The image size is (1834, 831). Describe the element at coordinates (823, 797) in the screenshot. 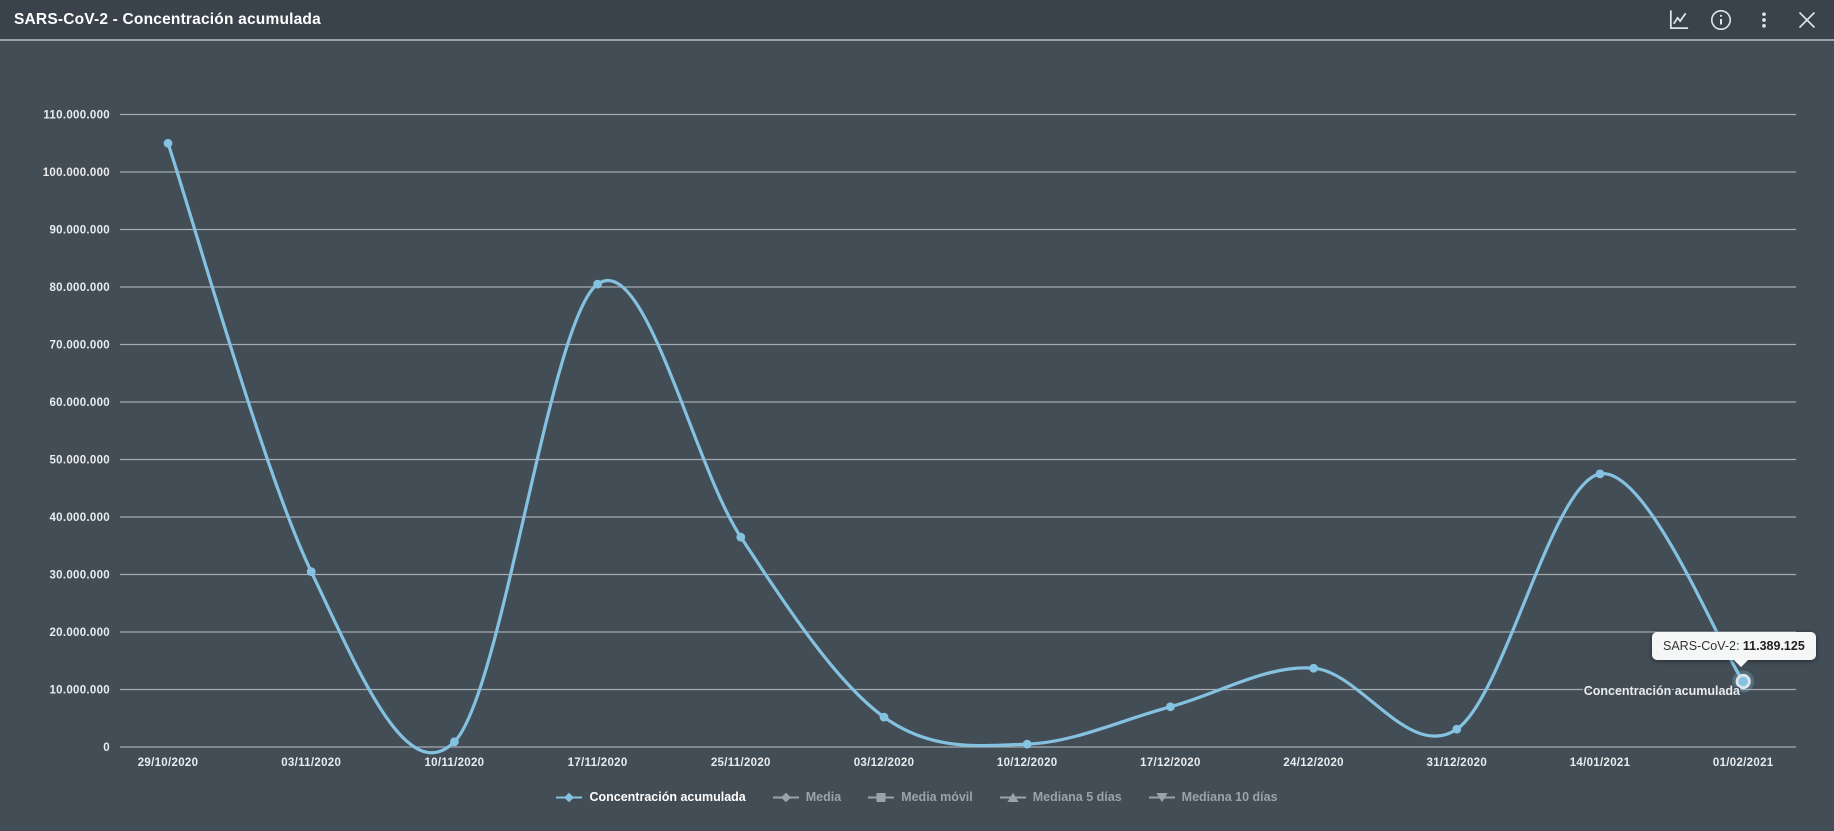

I see `legend-label: Media` at that location.